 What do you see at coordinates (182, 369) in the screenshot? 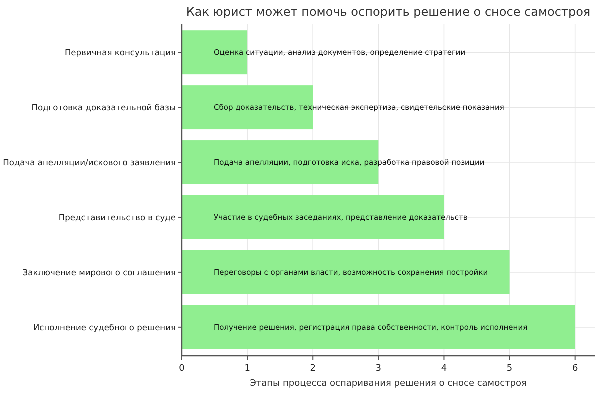
I see `x-tick-label: 0` at bounding box center [182, 369].